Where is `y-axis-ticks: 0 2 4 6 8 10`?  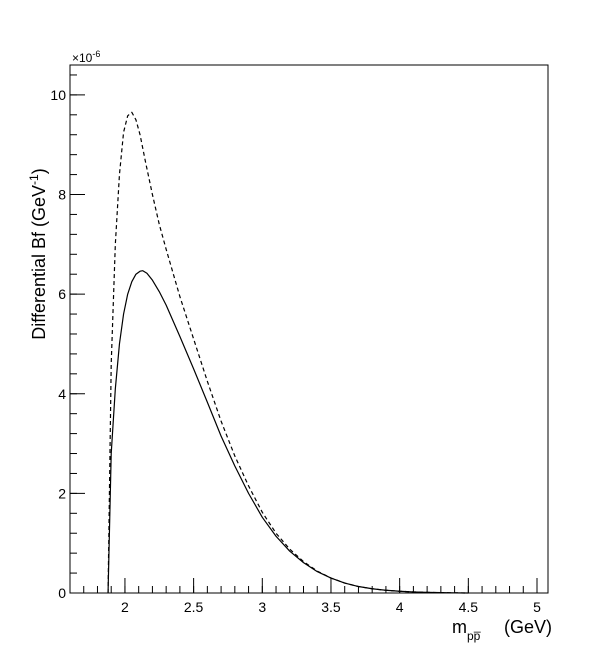
y-axis-ticks: 0 2 4 6 8 10 is located at coordinates (67, 337).